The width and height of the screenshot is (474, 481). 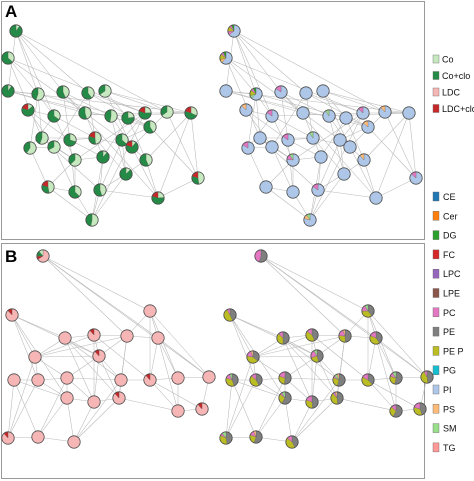 What do you see at coordinates (339, 380) in the screenshot?
I see `panel-b-right-node-12-outline` at bounding box center [339, 380].